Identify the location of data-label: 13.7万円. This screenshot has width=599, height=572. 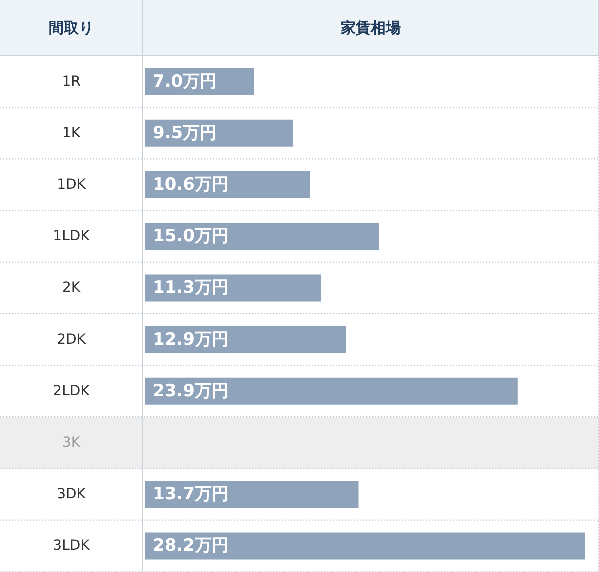
(191, 494).